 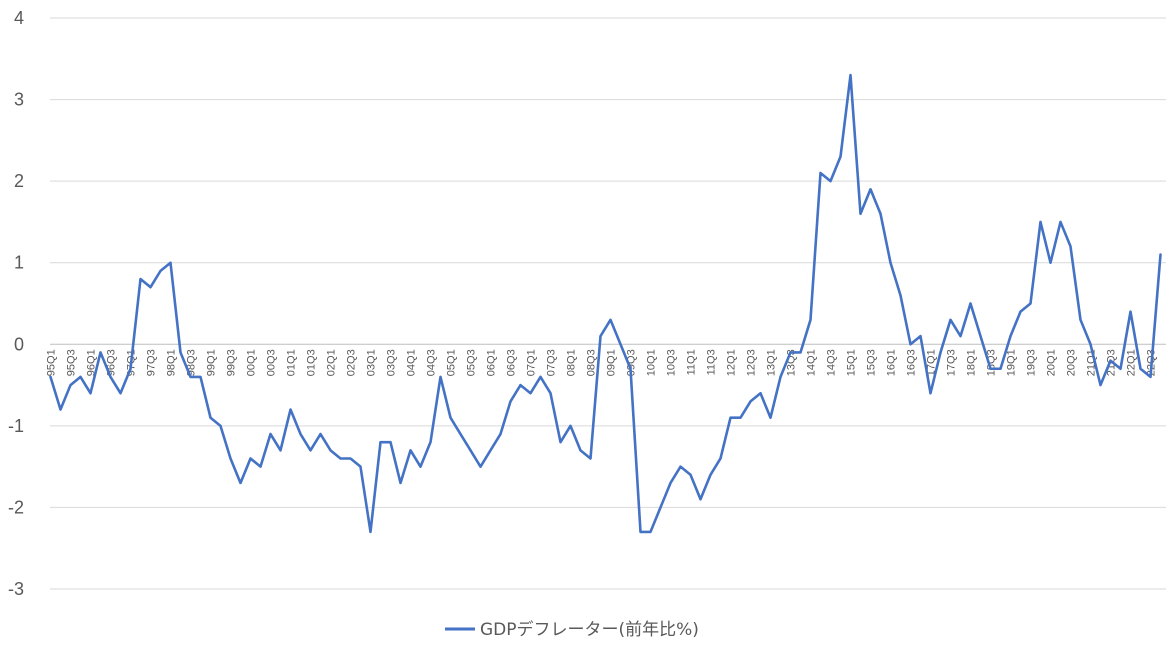 I want to click on x-tick-label: 10Q1, so click(x=652, y=362).